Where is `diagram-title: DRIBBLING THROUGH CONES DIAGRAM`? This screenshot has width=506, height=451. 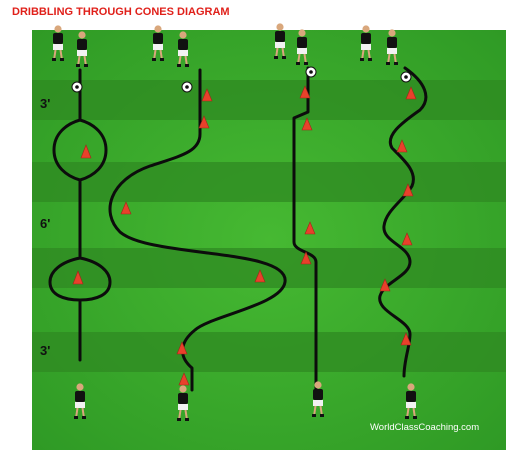
diagram-title: DRIBBLING THROUGH CONES DIAGRAM is located at coordinates (121, 12).